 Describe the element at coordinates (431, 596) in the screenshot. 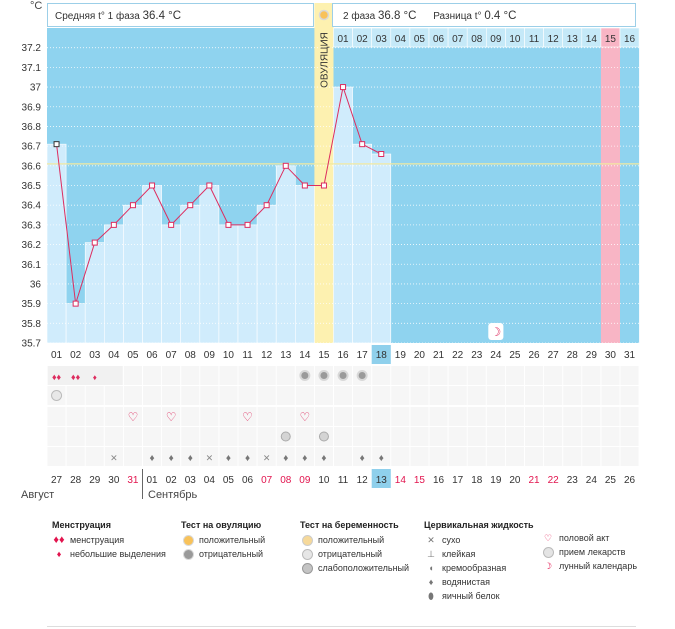

I see `egg-white-icon: ⬮` at that location.